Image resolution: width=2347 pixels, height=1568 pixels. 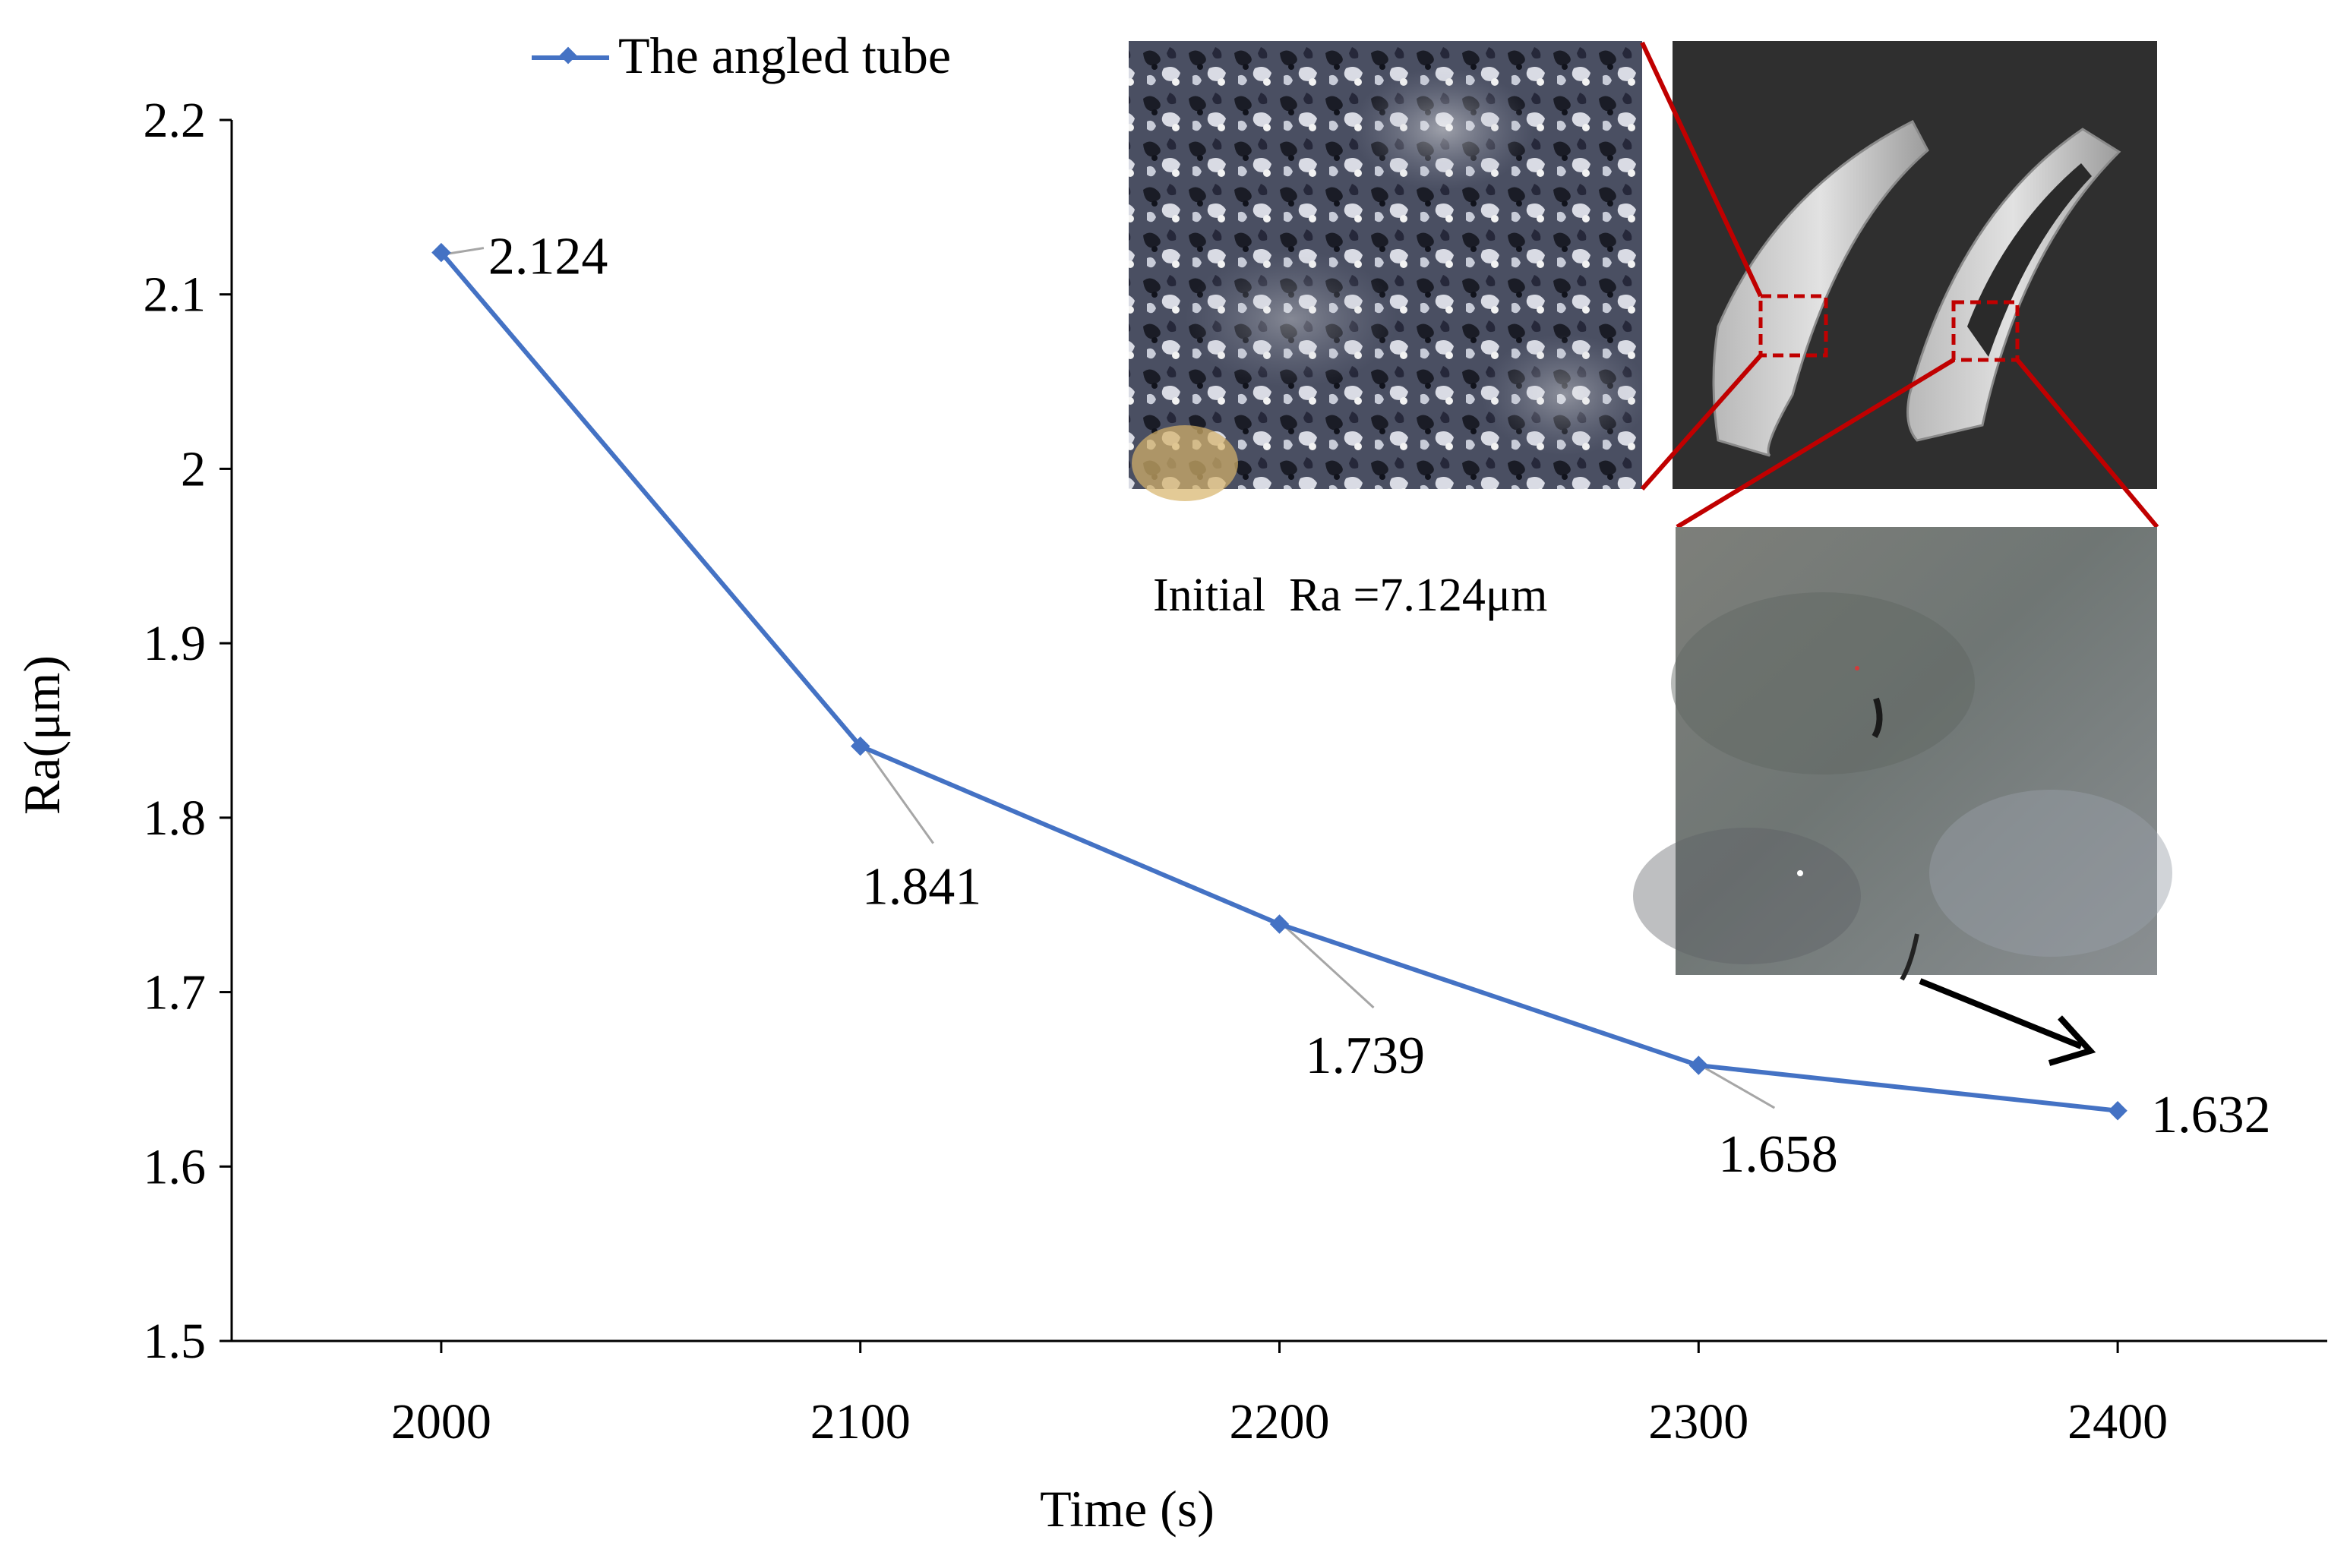 I want to click on callout-box-left, so click(x=1793, y=326).